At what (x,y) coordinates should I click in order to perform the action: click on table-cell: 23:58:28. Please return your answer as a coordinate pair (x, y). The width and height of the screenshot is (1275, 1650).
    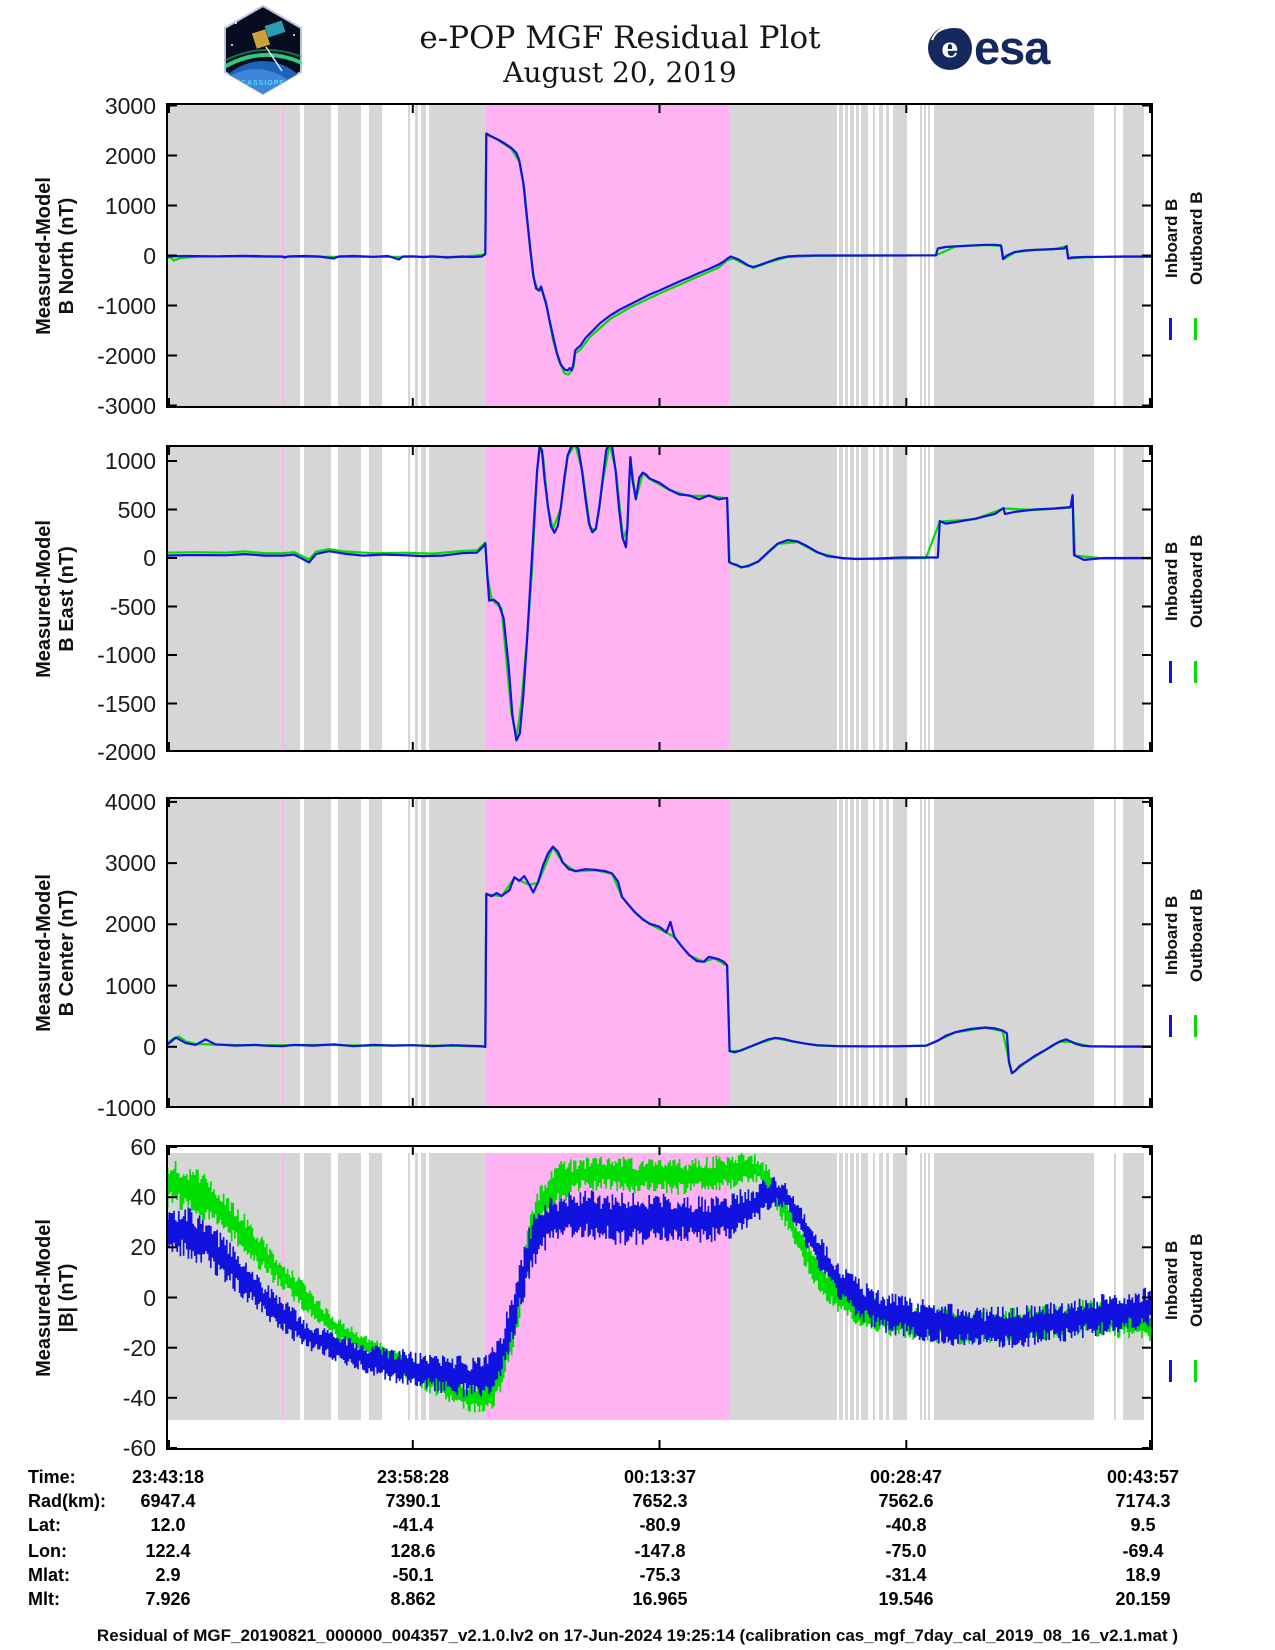
    Looking at the image, I should click on (413, 1477).